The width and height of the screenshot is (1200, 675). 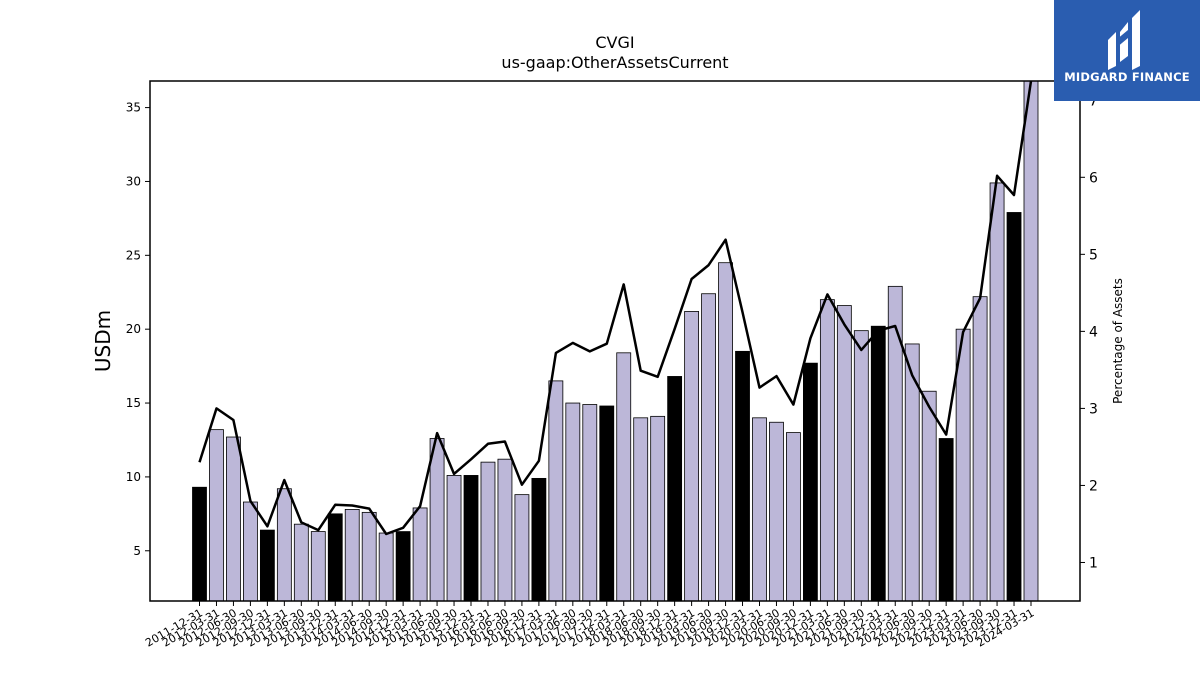 I want to click on y2-tick-label: 3, so click(x=1093, y=409).